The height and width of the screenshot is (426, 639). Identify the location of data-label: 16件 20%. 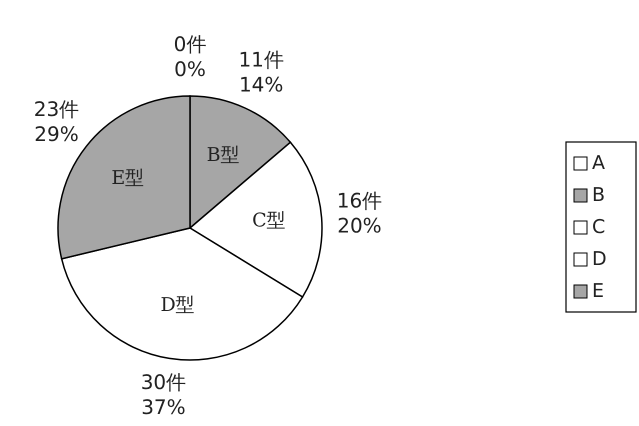
(359, 213).